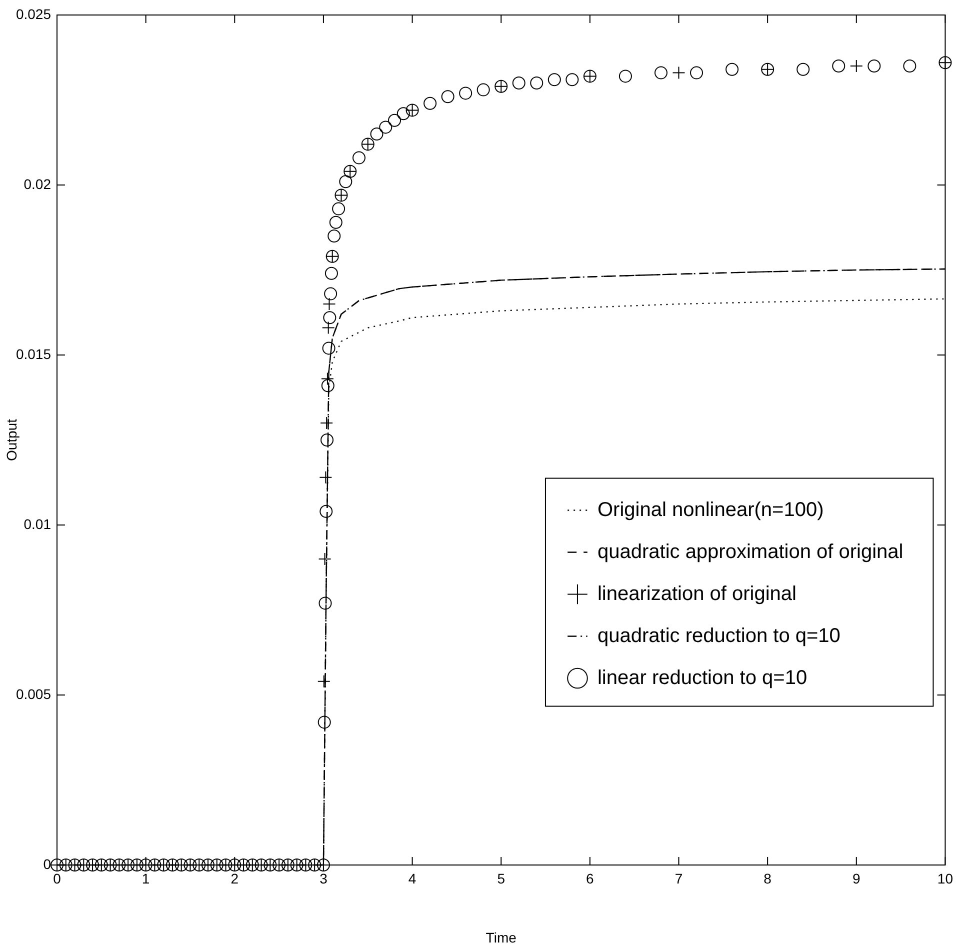 This screenshot has height=951, width=959. Describe the element at coordinates (57, 878) in the screenshot. I see `x-tick-label: 0` at that location.